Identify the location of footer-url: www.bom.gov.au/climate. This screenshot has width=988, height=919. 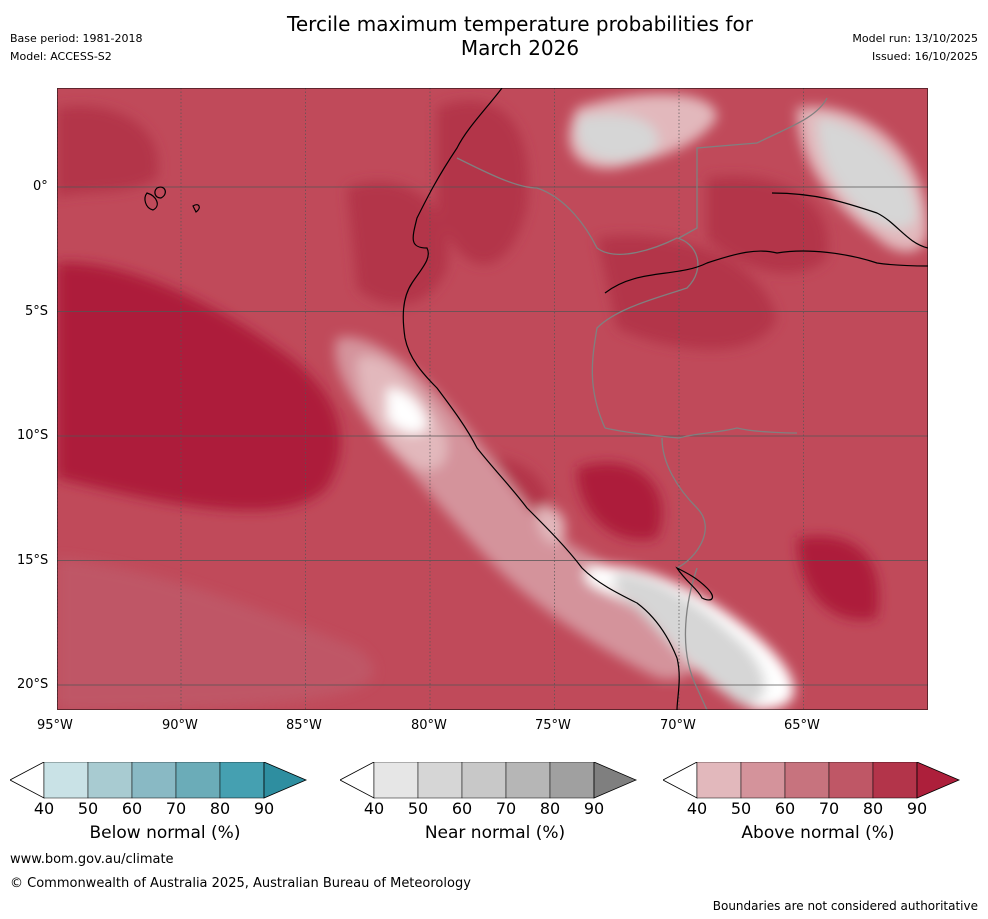
(92, 859).